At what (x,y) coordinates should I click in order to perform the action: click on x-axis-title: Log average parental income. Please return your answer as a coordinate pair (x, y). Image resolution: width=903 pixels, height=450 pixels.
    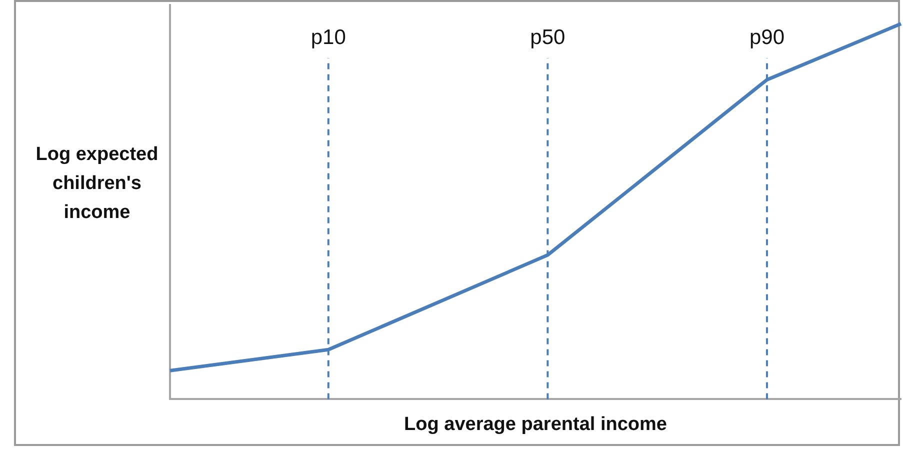
    Looking at the image, I should click on (535, 424).